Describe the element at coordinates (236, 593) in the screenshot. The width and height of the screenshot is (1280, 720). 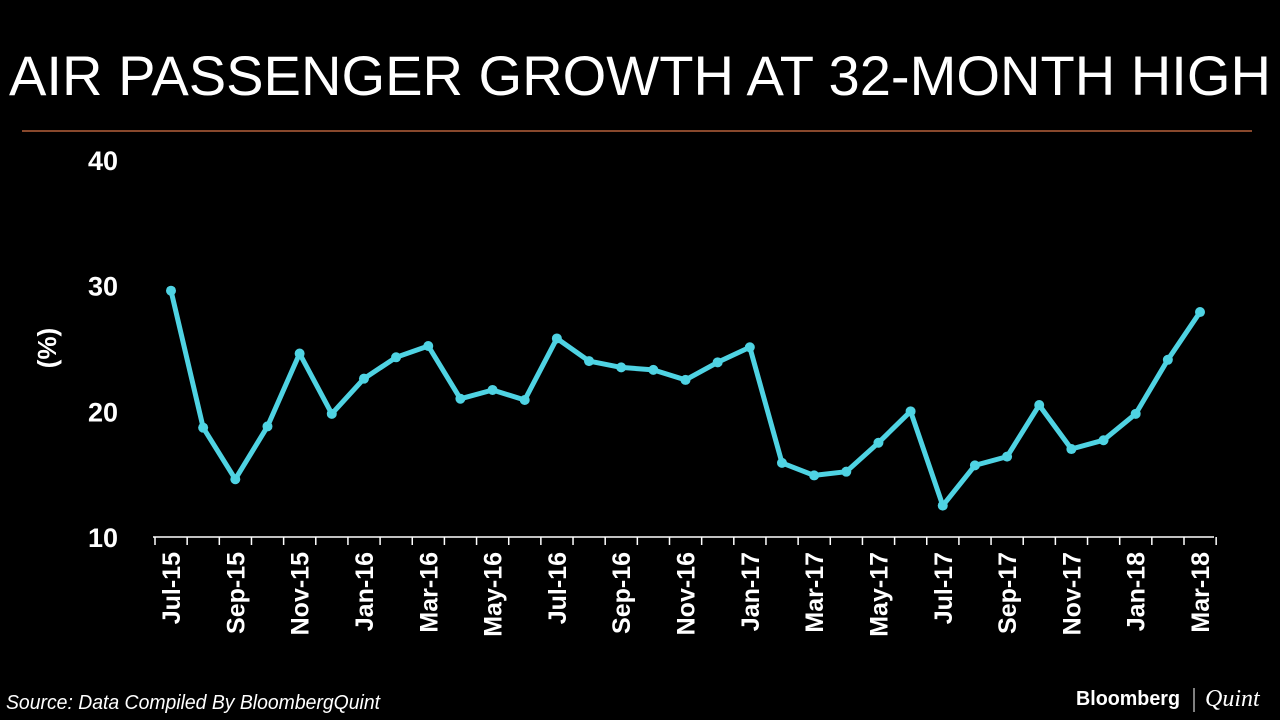
I see `x-tick-label: Sep-15` at that location.